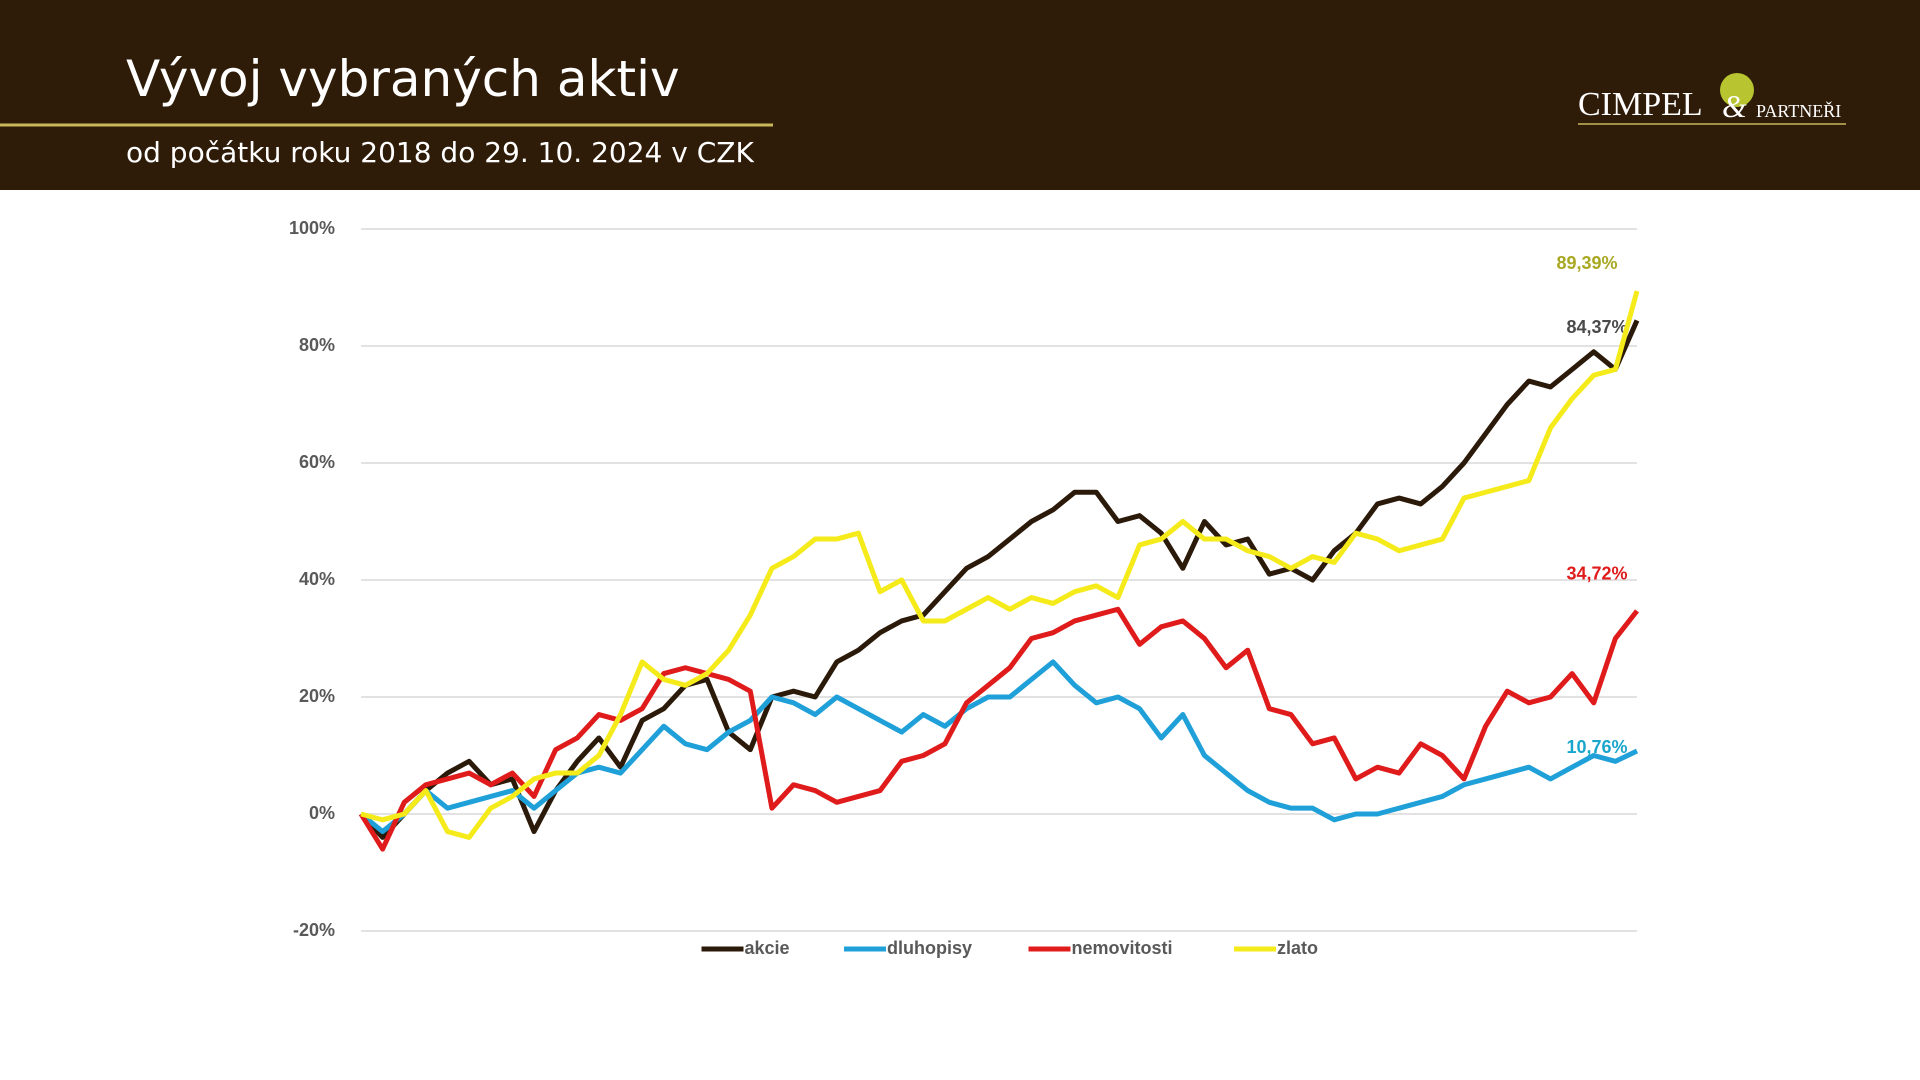  Describe the element at coordinates (317, 696) in the screenshot. I see `y-tick-label: 20%` at that location.